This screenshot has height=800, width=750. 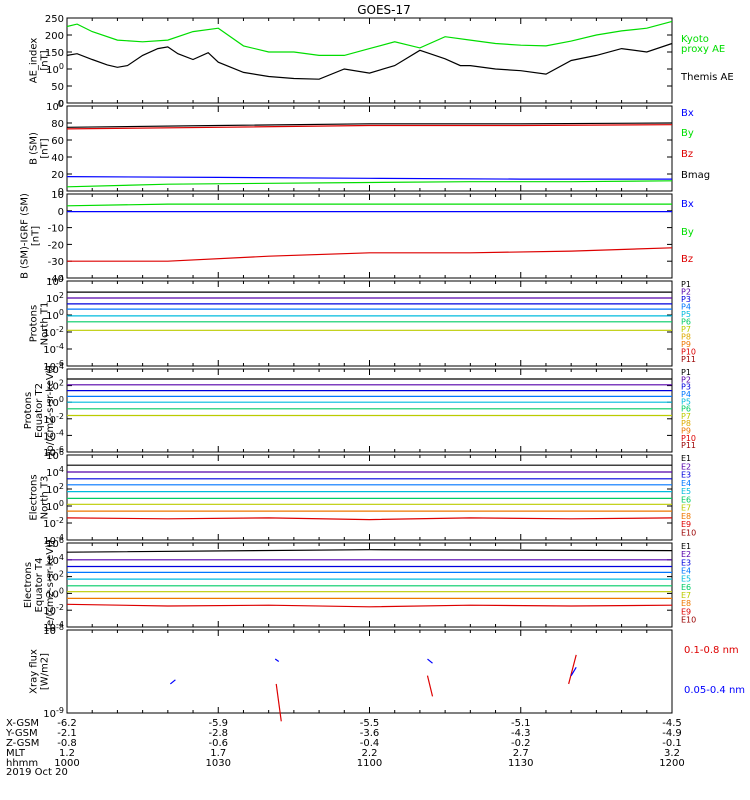 I want to click on ephem-value: 1130, so click(x=520, y=763).